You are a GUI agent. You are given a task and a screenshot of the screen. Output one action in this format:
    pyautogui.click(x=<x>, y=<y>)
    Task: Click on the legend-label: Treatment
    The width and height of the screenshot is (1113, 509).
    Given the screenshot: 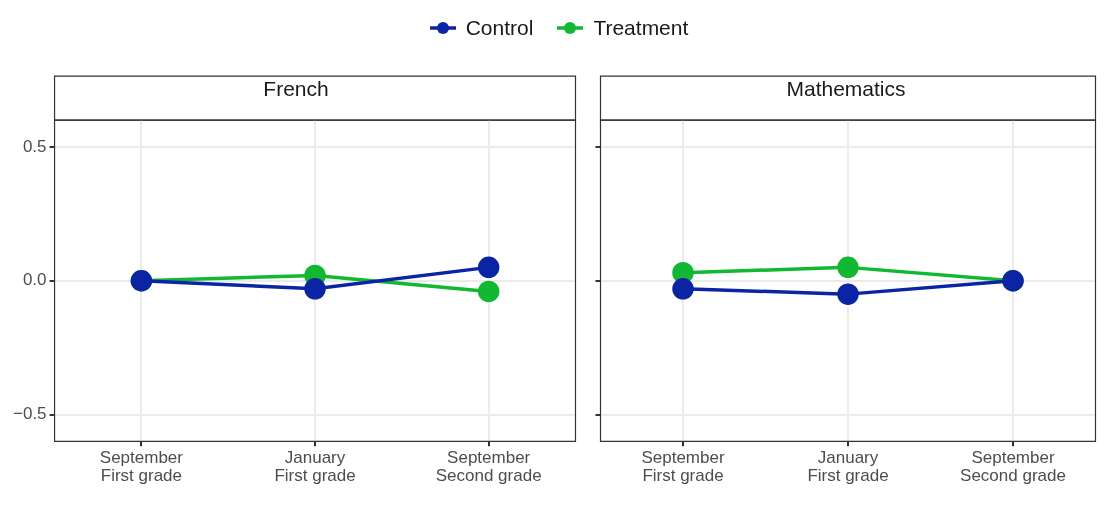 What is the action you would take?
    pyautogui.click(x=641, y=28)
    